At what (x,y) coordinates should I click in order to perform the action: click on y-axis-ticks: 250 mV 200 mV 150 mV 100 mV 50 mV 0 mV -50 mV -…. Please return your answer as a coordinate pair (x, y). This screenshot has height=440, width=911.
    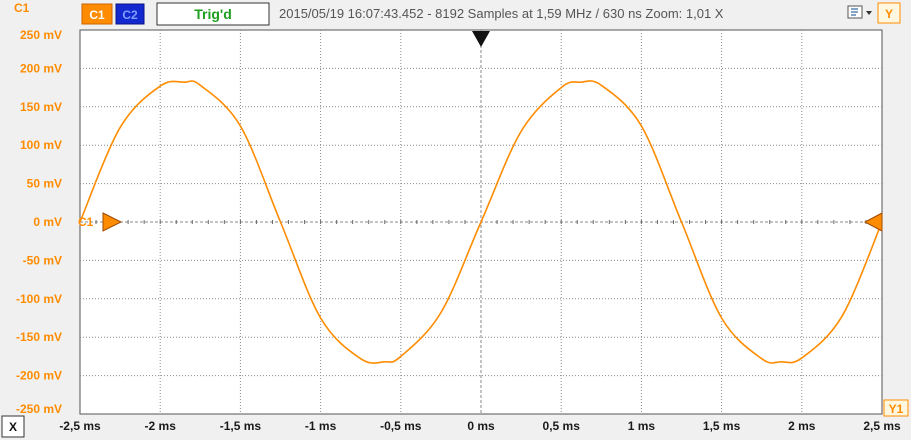
    Looking at the image, I should click on (39, 222).